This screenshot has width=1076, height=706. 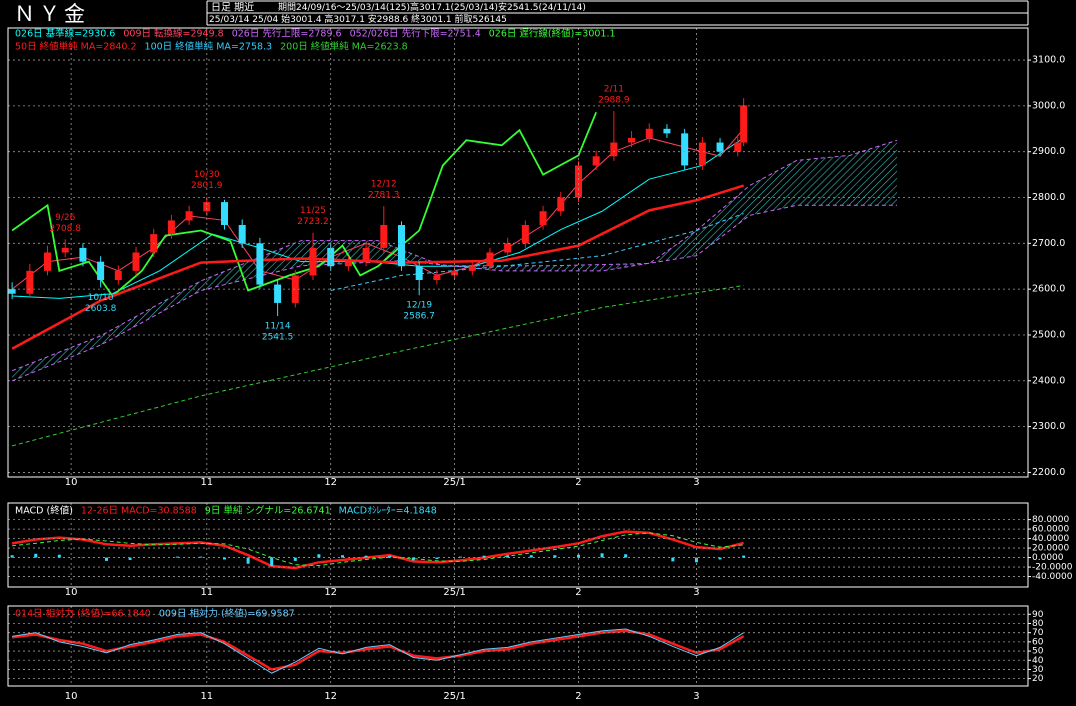 What do you see at coordinates (384, 196) in the screenshot?
I see `annotation-value: 2781.3` at bounding box center [384, 196].